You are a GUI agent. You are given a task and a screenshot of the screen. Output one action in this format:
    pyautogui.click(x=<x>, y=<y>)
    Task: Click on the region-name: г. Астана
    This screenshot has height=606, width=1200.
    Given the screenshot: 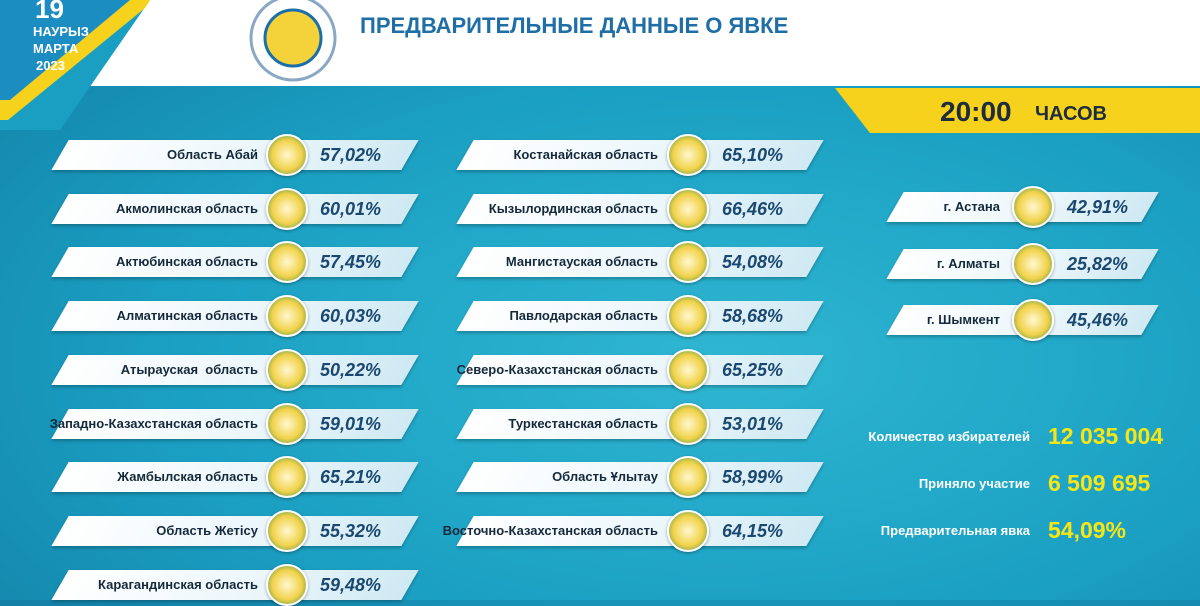 What is the action you would take?
    pyautogui.click(x=971, y=206)
    